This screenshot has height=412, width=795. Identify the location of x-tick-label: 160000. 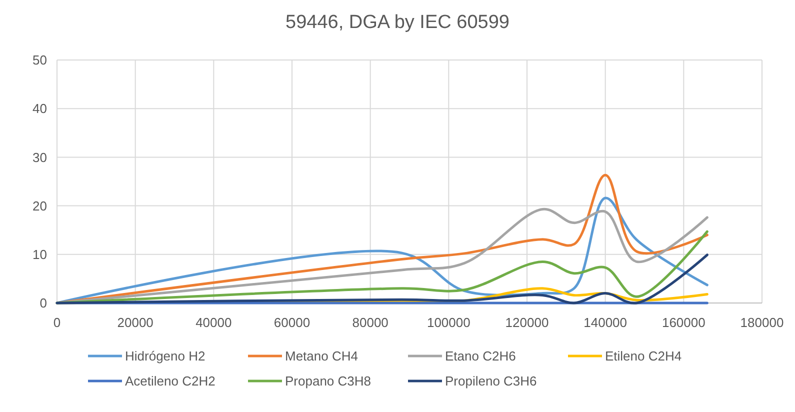
(684, 322).